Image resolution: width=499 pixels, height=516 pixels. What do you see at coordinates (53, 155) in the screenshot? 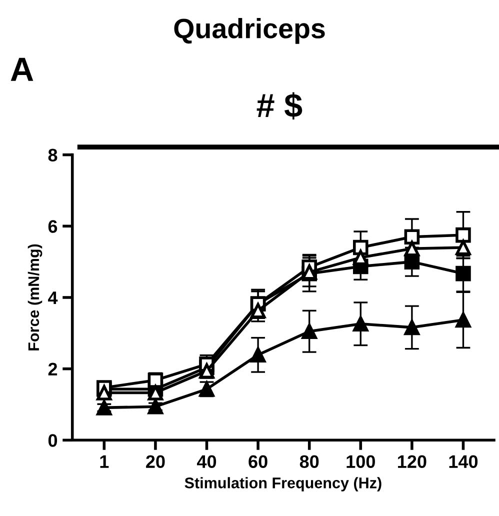
I see `y-tick-label: 8` at bounding box center [53, 155].